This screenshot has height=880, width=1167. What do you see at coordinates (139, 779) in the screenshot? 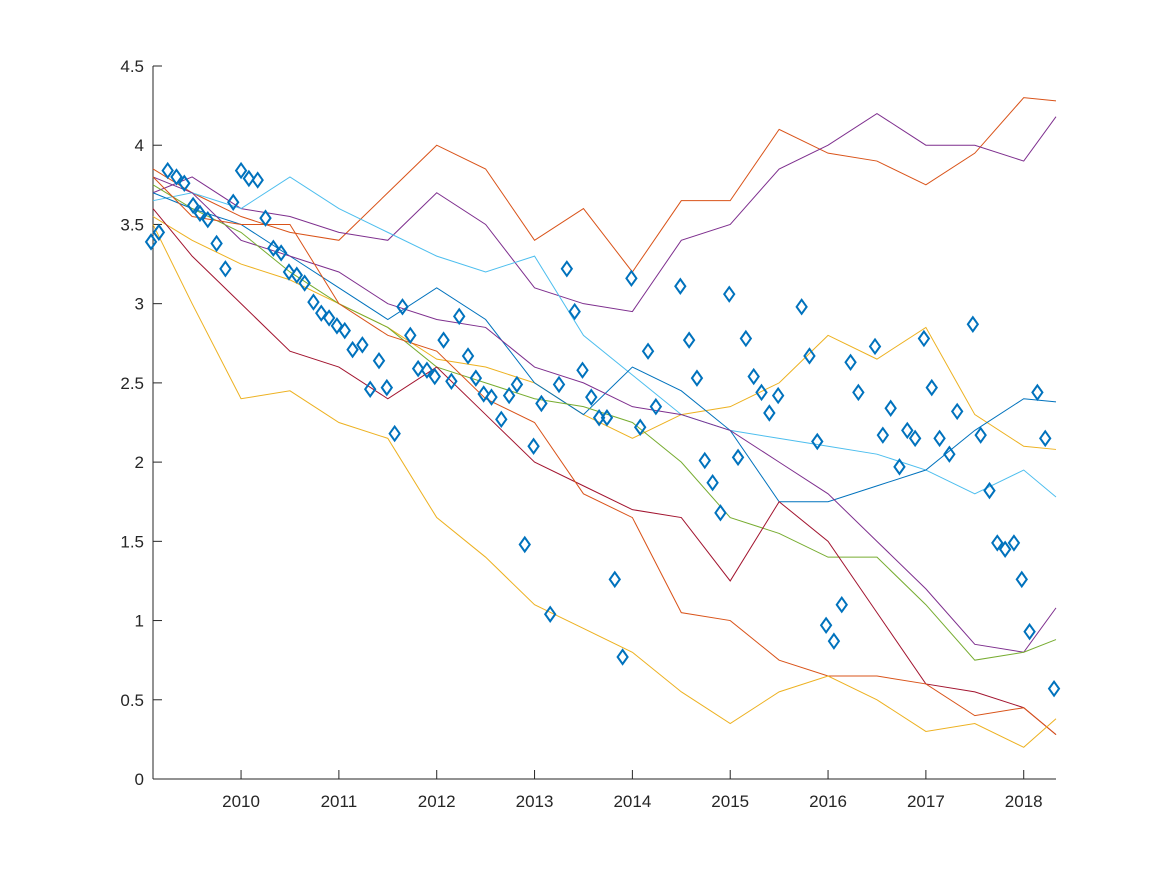
I see `y-tick-label: 0` at bounding box center [139, 779].